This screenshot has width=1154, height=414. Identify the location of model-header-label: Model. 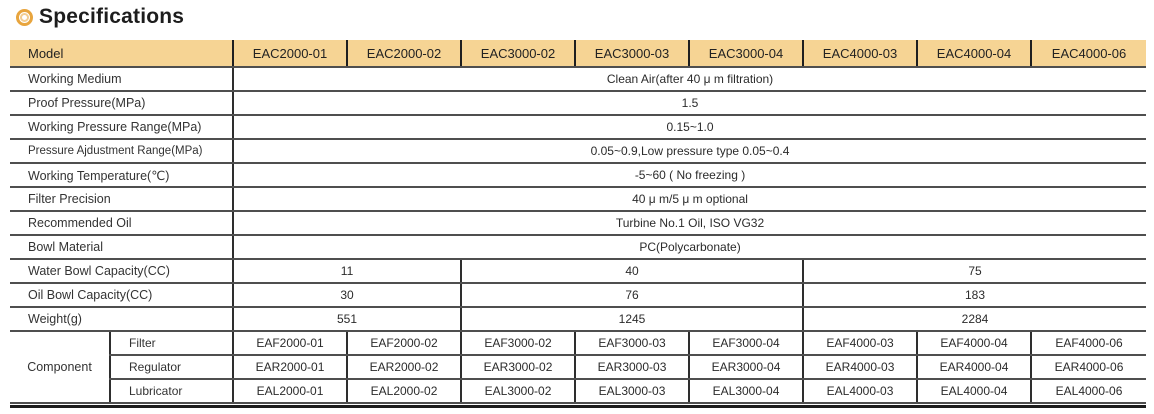
(122, 54).